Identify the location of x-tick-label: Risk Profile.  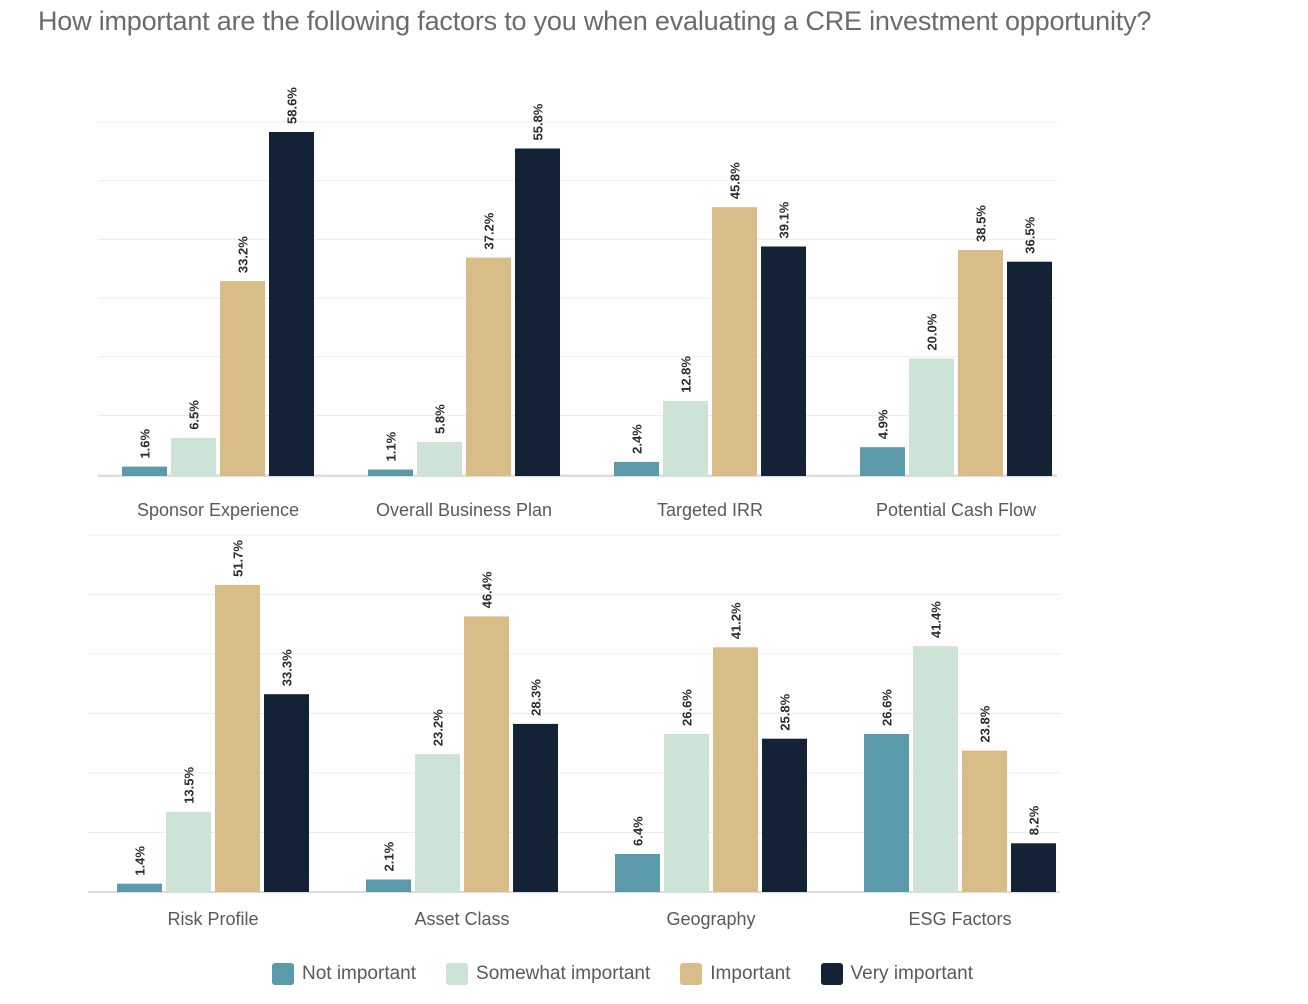
(212, 919).